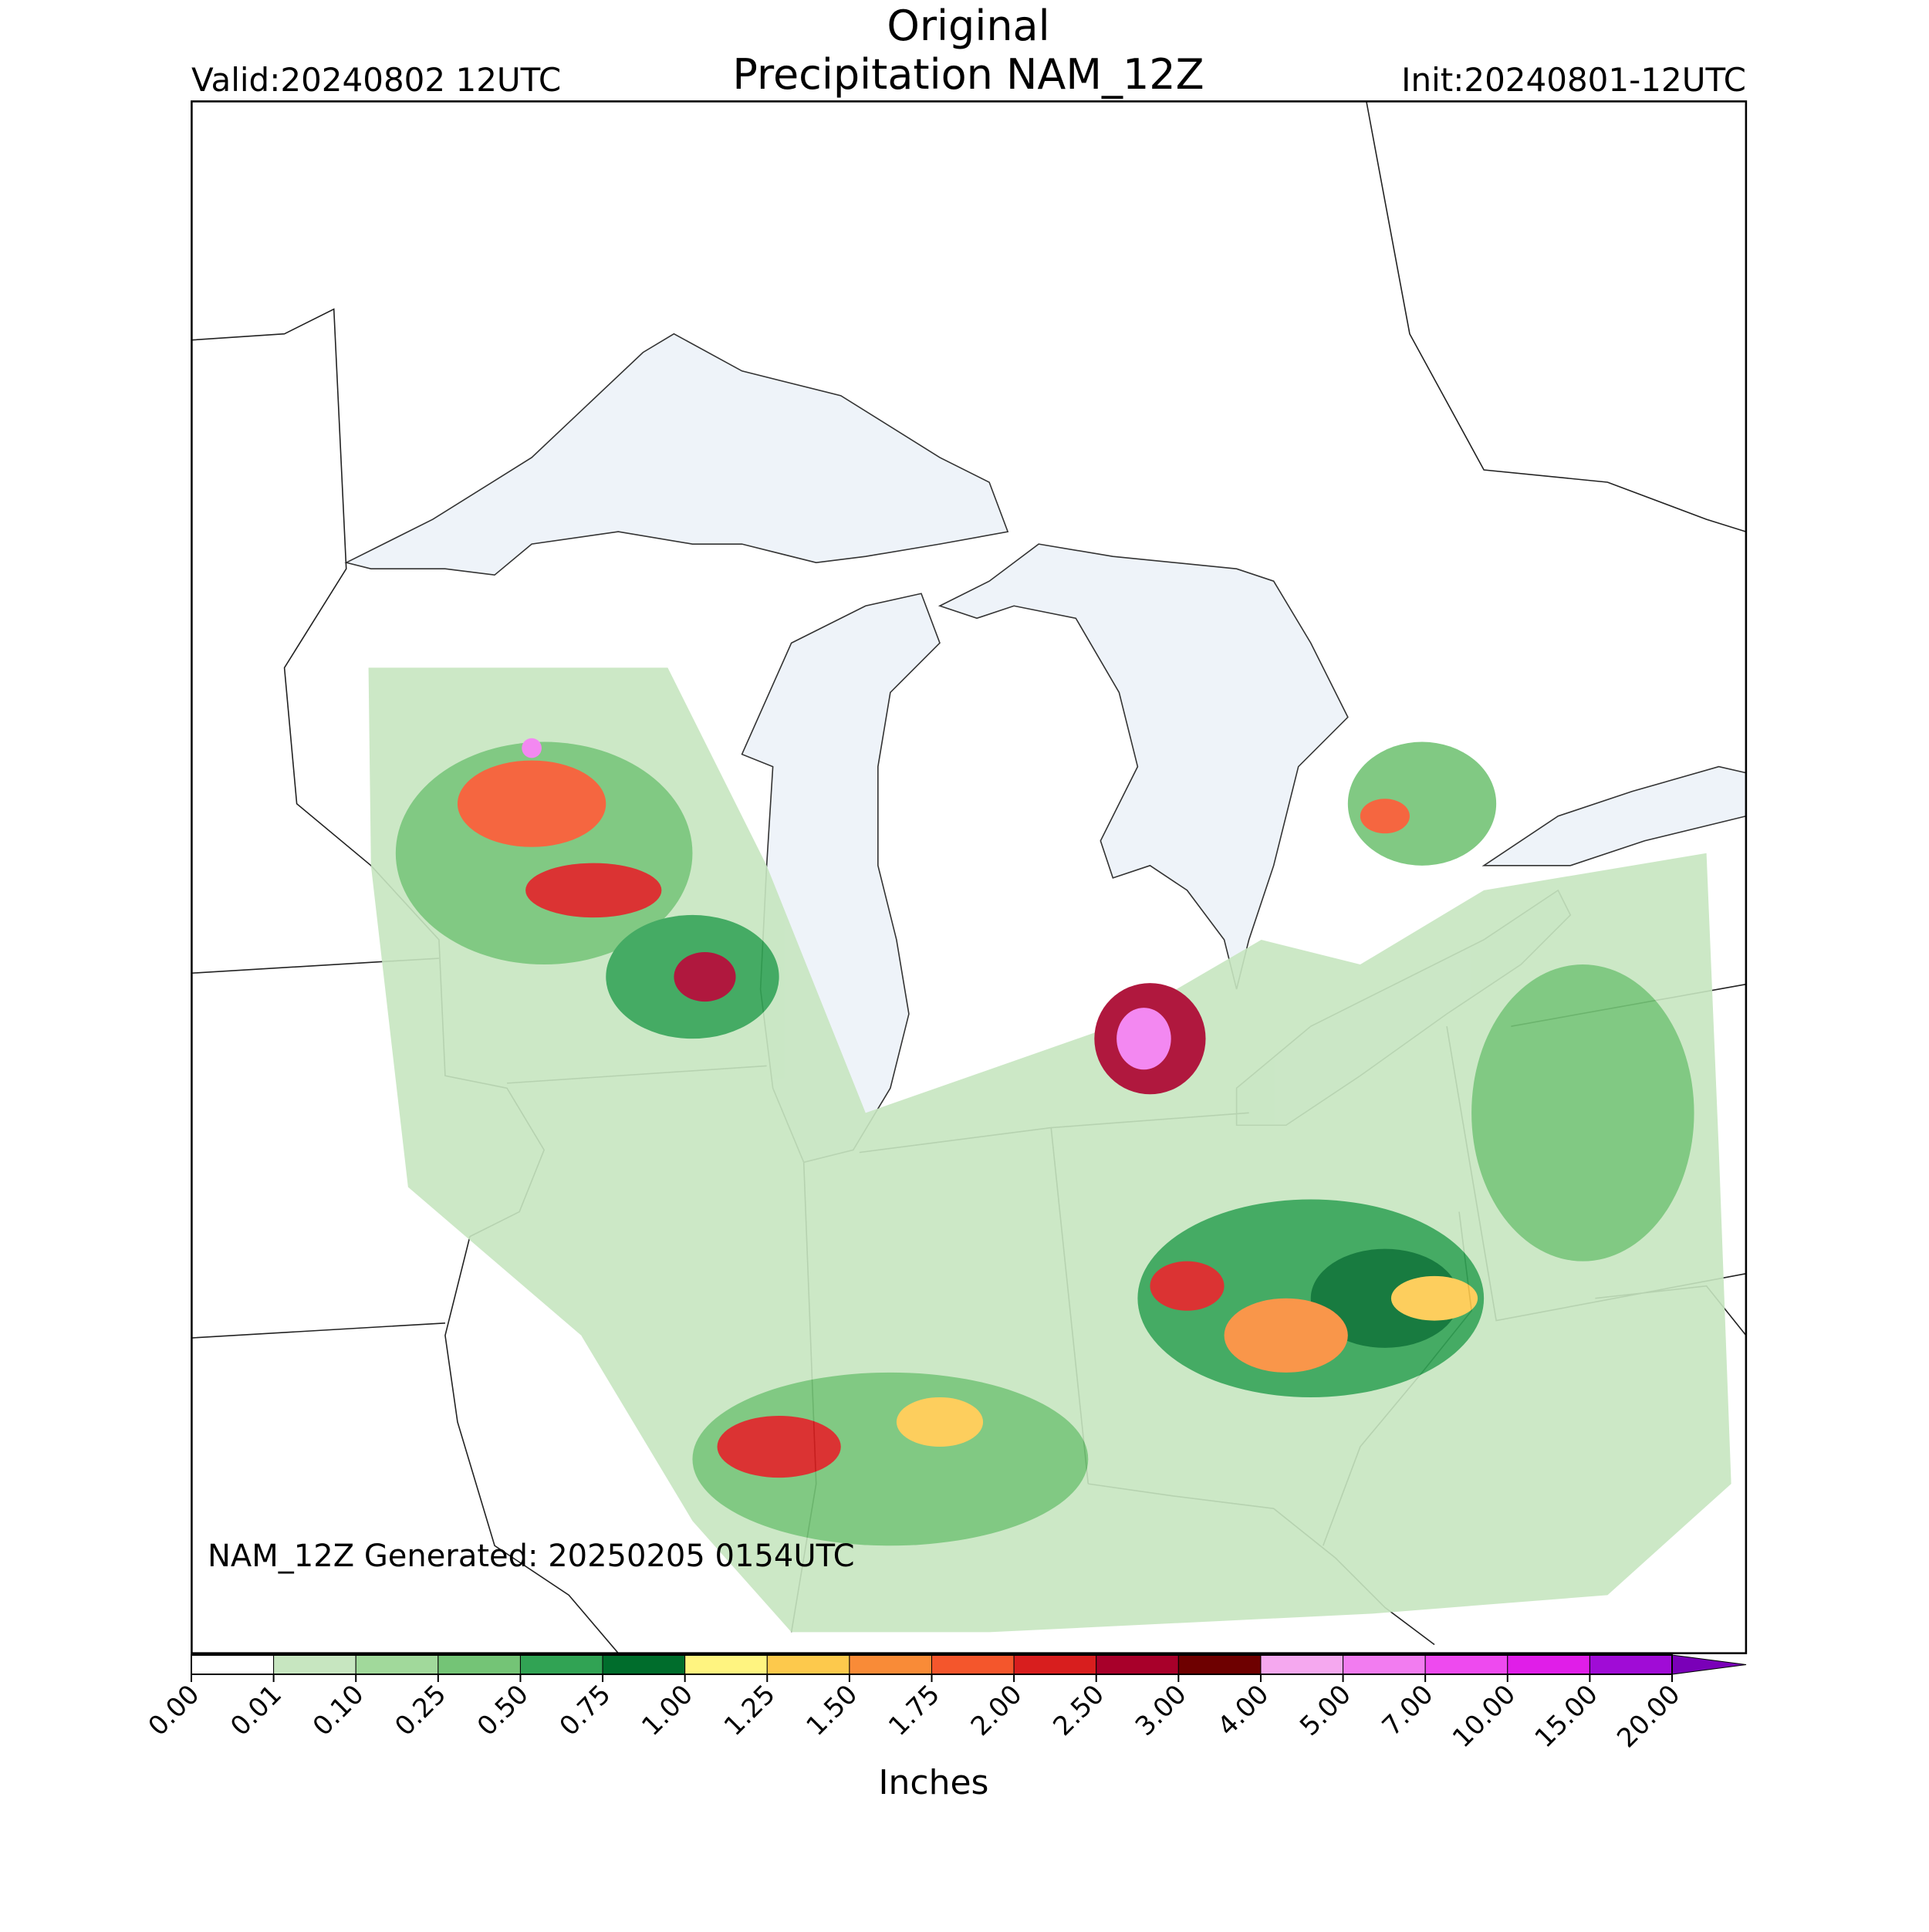 This screenshot has width=1929, height=1932. What do you see at coordinates (1573, 80) in the screenshot?
I see `init-time: Init:20240801-12UTC` at bounding box center [1573, 80].